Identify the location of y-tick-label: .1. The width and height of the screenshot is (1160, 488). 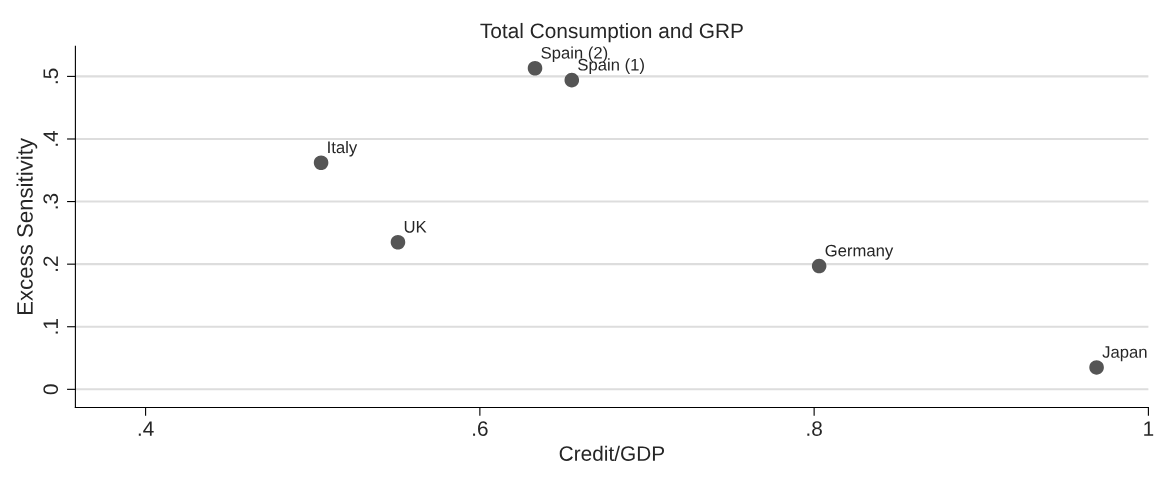
(50, 326).